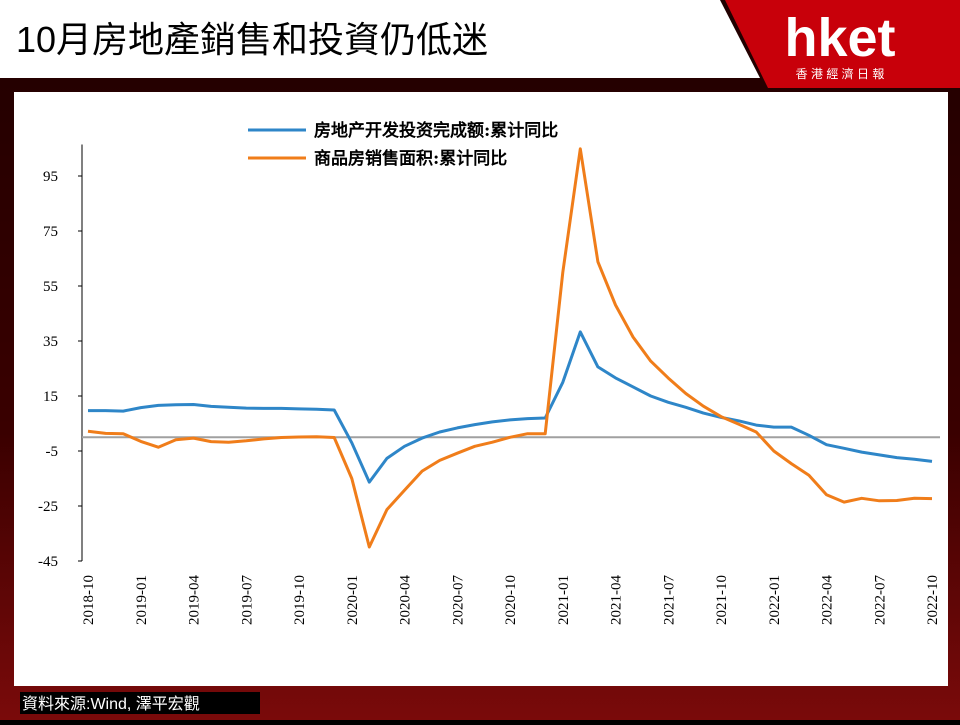  Describe the element at coordinates (511, 600) in the screenshot. I see `x-tick-label: 2020-10` at that location.